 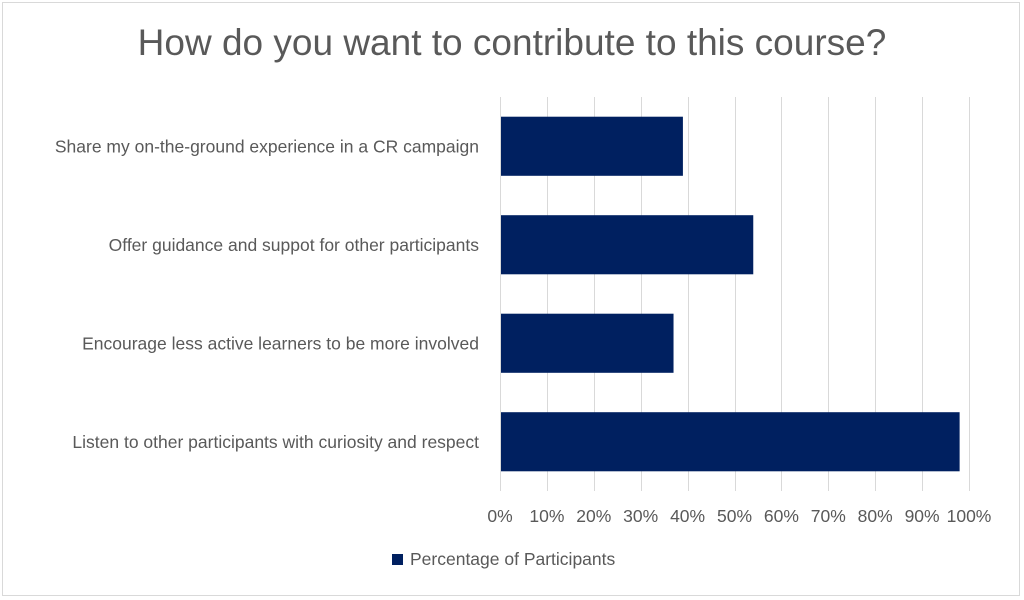 What do you see at coordinates (969, 516) in the screenshot?
I see `x-tick-label: 100%` at bounding box center [969, 516].